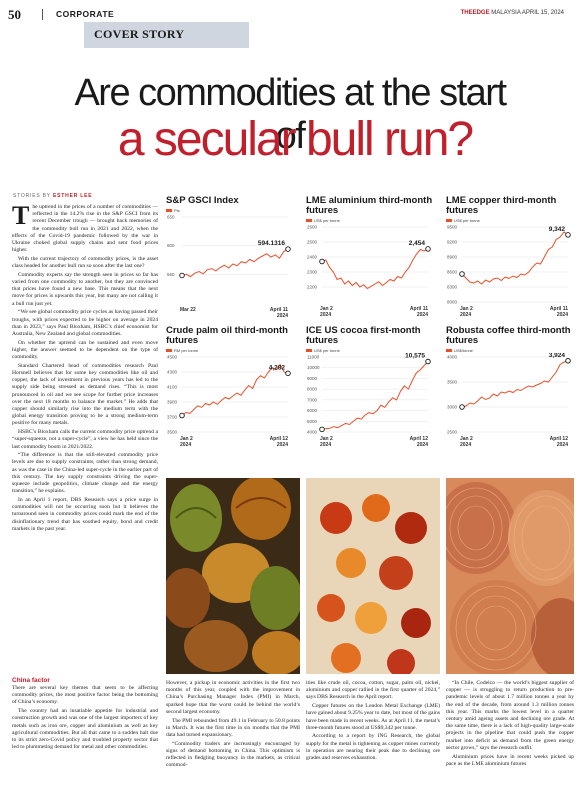  I want to click on edition-label: MALAYSIA, so click(506, 13).